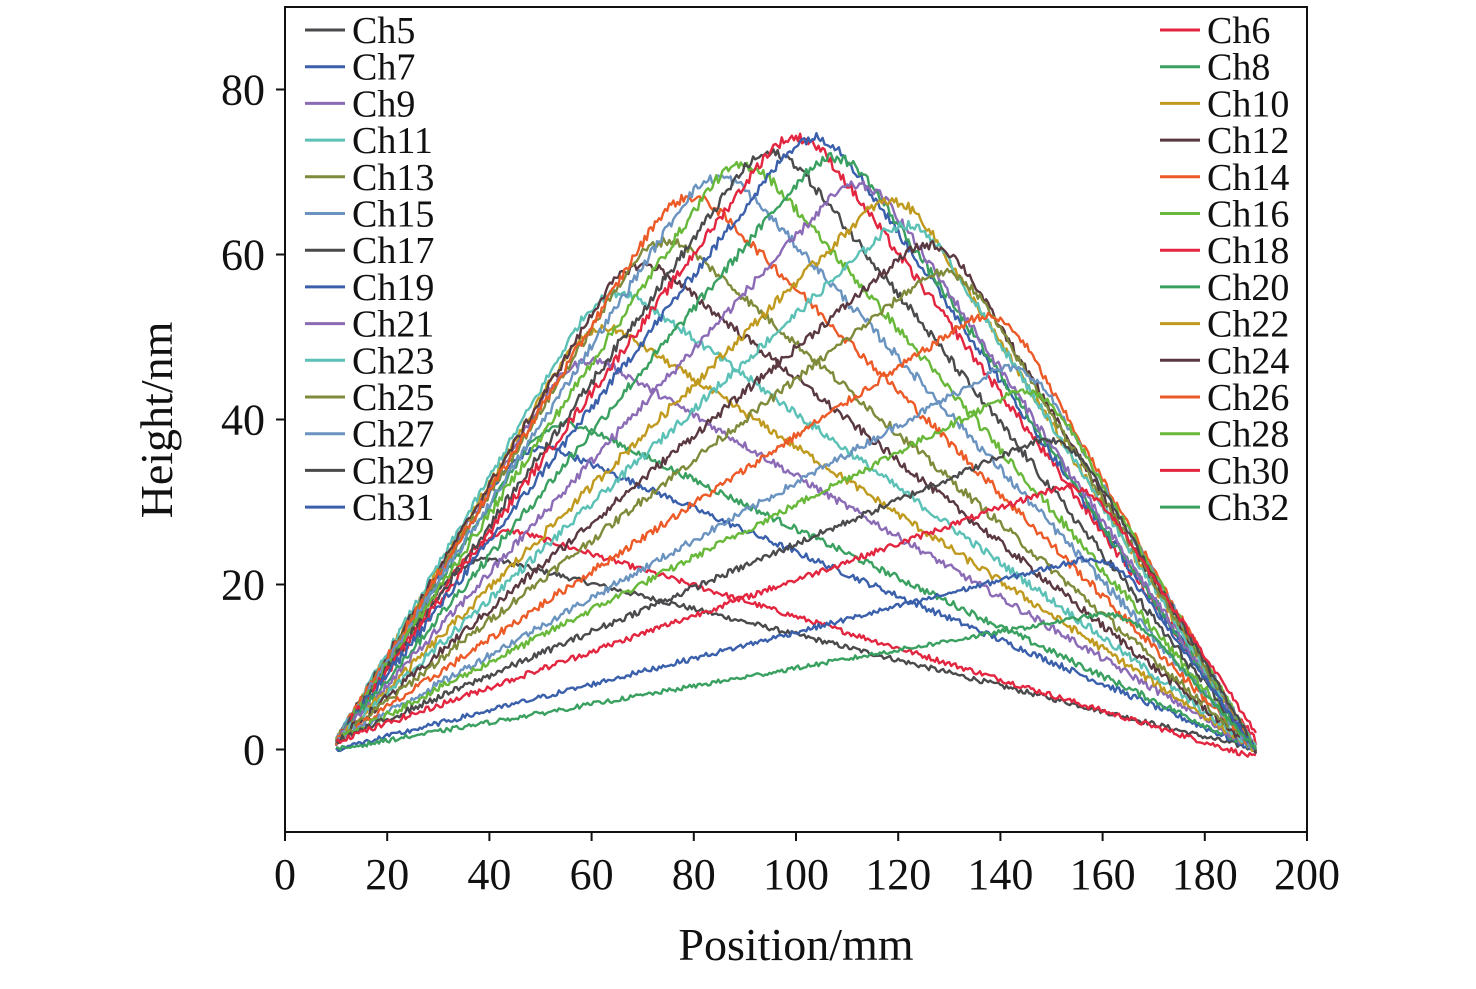 Image resolution: width=1476 pixels, height=989 pixels. Describe the element at coordinates (1248, 215) in the screenshot. I see `legend-label: Ch16` at that location.